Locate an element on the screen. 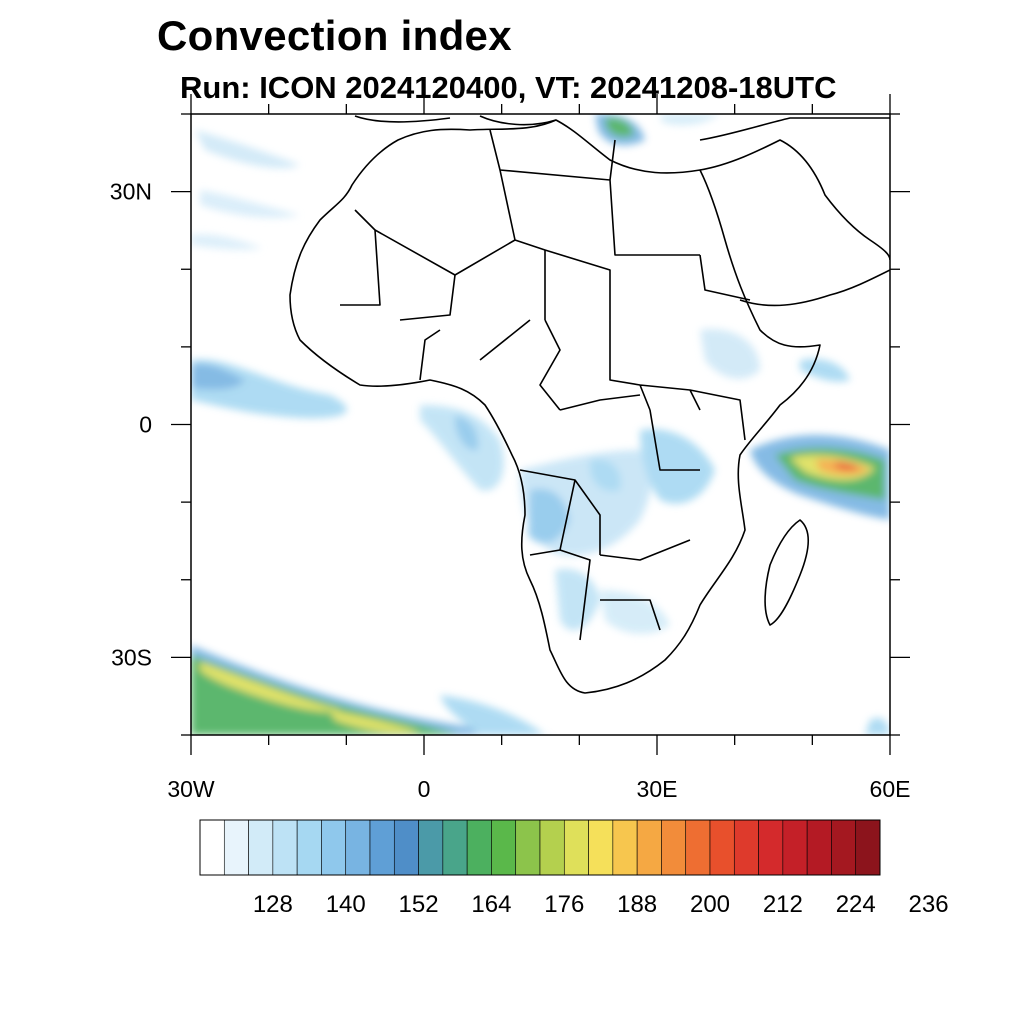 Image resolution: width=1024 pixels, height=1024 pixels. lon-tick-label: 0 is located at coordinates (424, 789).